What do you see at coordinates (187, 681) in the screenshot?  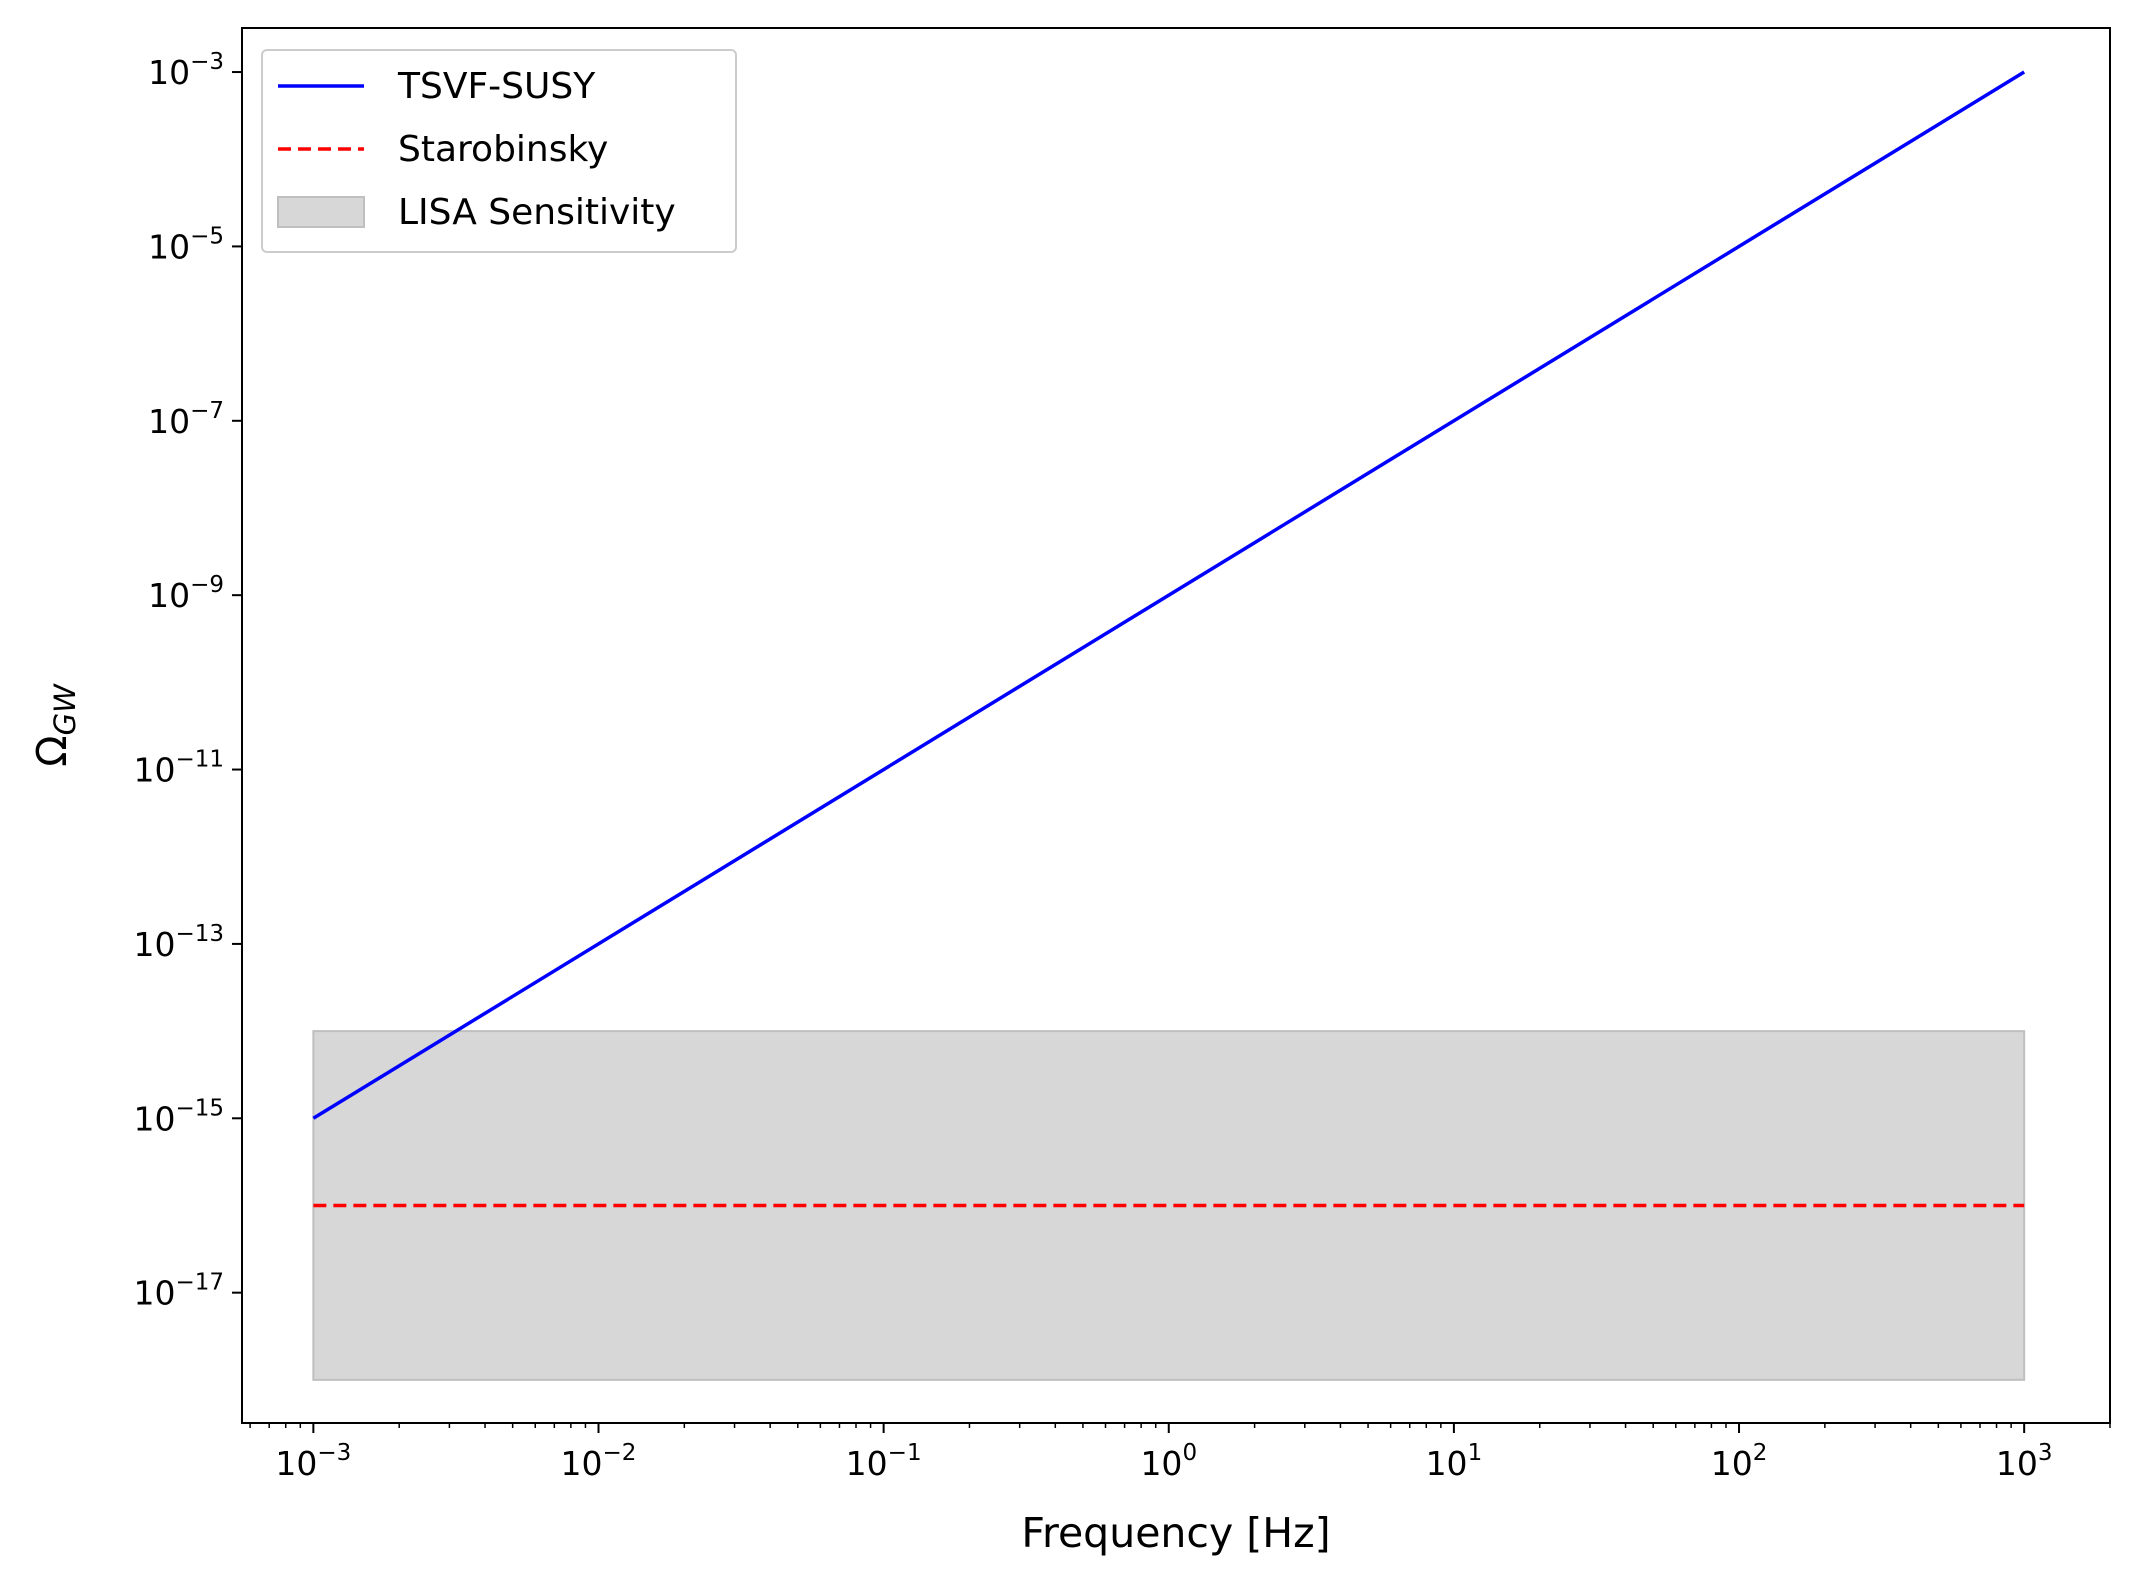 I see `y-axis-ticks: 10⁻¹⁷ 10⁻¹⁵ 10⁻¹³ 10⁻¹¹ 10⁻⁹ 10⁻⁷ 10⁻⁵ 10⁻³` at bounding box center [187, 681].